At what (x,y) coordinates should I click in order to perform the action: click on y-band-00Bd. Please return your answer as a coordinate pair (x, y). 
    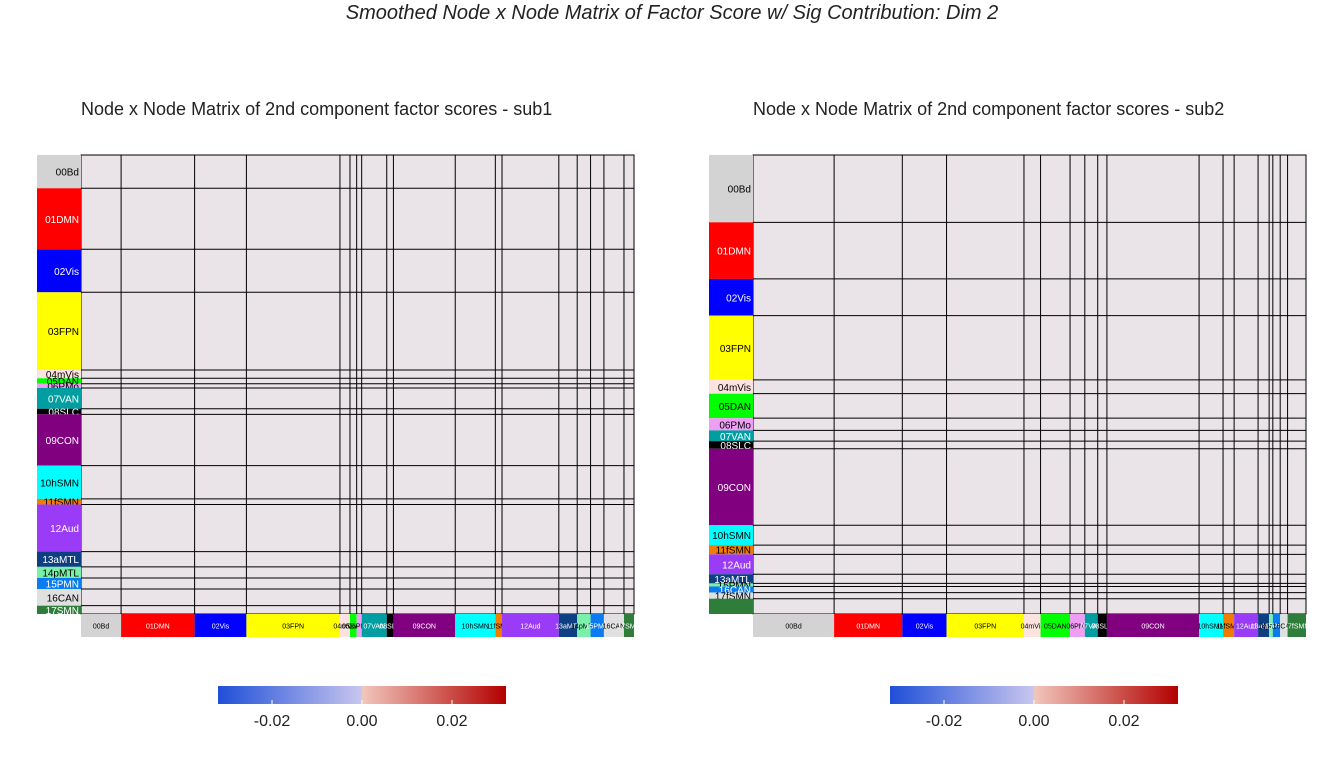
    Looking at the image, I should click on (731, 189).